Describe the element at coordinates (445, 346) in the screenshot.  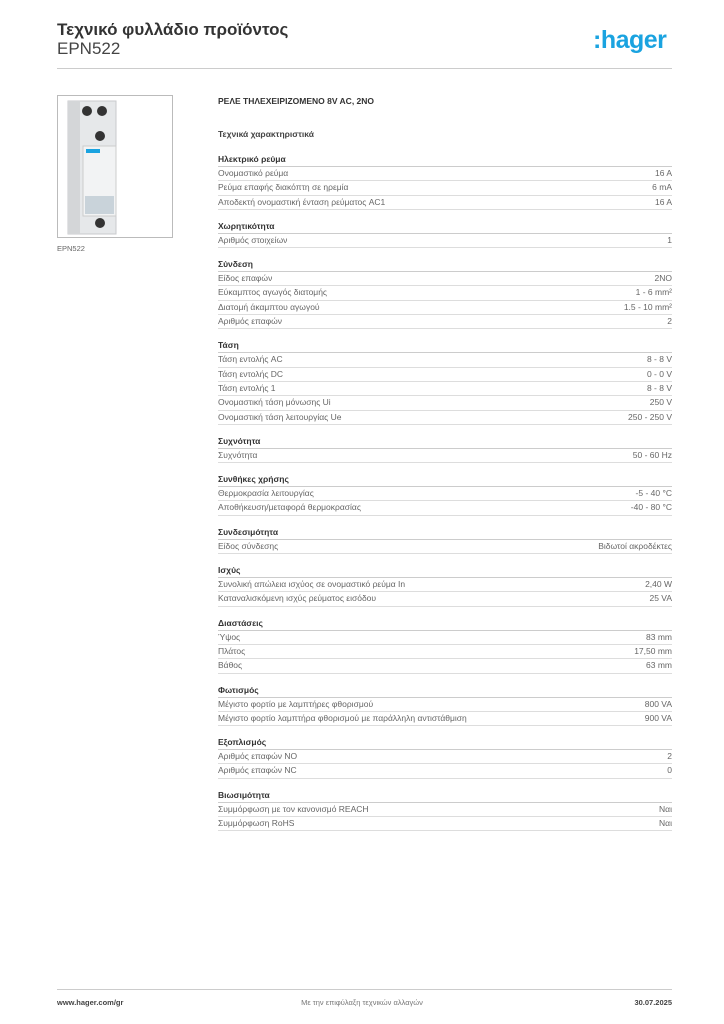
I see `section-title: Τάση` at that location.